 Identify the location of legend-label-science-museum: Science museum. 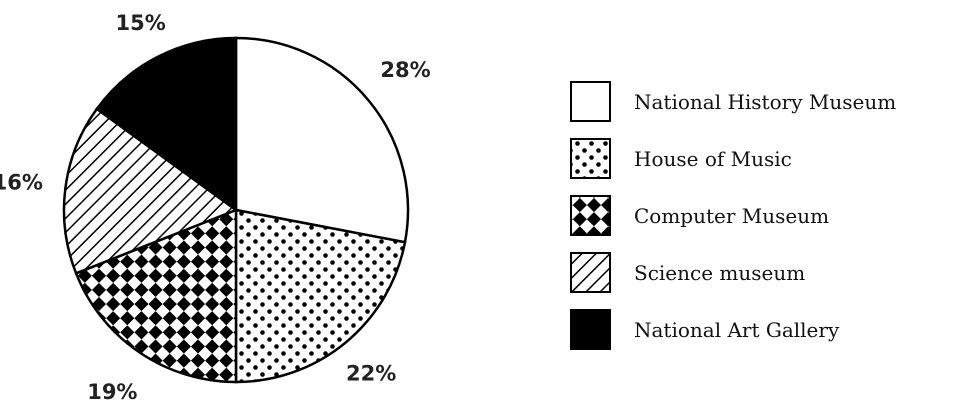
(719, 273).